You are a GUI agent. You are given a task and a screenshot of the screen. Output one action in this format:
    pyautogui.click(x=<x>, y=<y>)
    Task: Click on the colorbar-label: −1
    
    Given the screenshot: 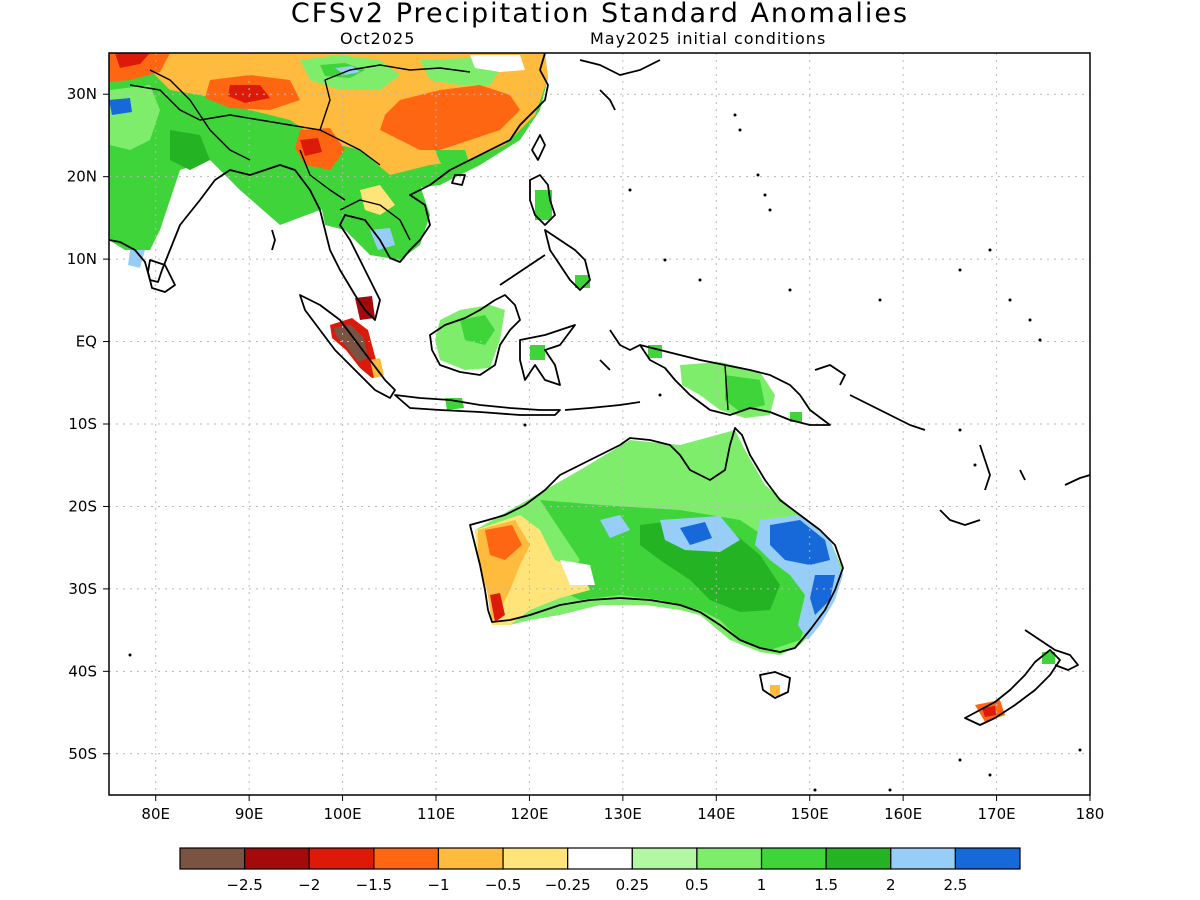 What is the action you would take?
    pyautogui.click(x=438, y=885)
    